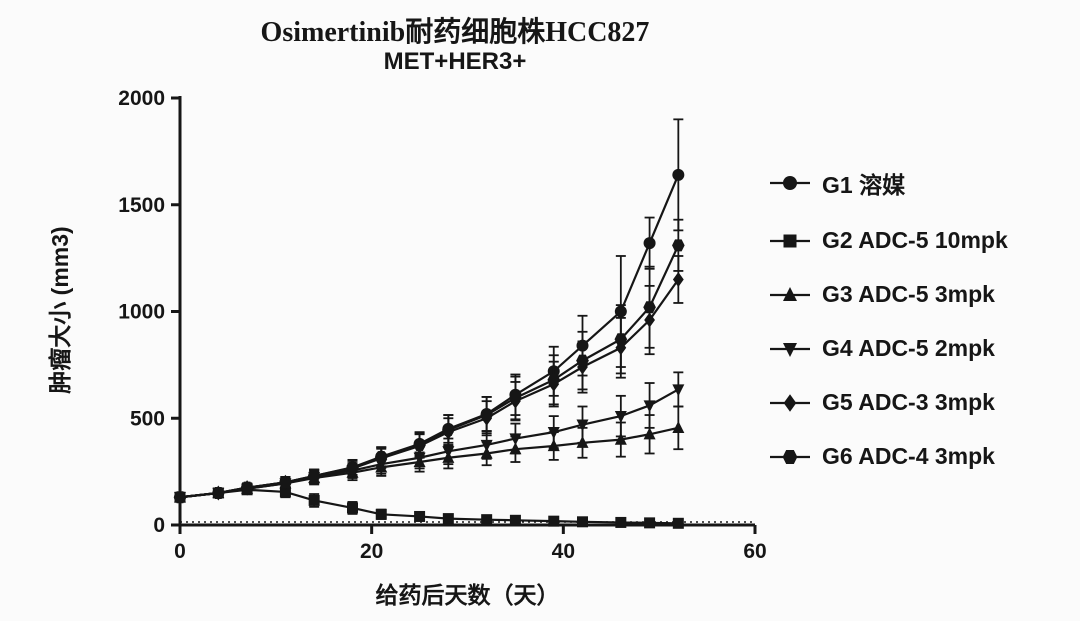 The height and width of the screenshot is (621, 1080). What do you see at coordinates (141, 98) in the screenshot?
I see `y-tick-label: 2000` at bounding box center [141, 98].